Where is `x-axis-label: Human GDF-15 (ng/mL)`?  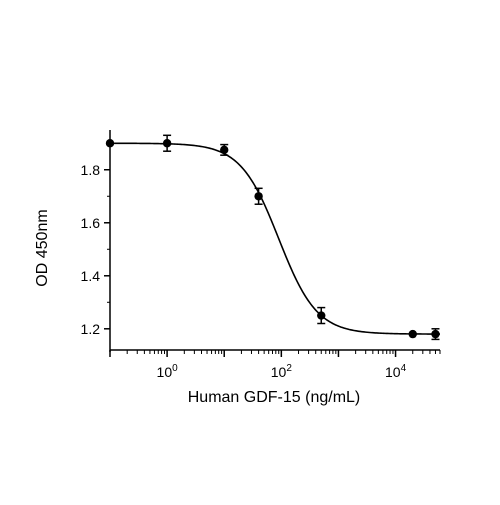
x-axis-label: Human GDF-15 (ng/mL) is located at coordinates (274, 397).